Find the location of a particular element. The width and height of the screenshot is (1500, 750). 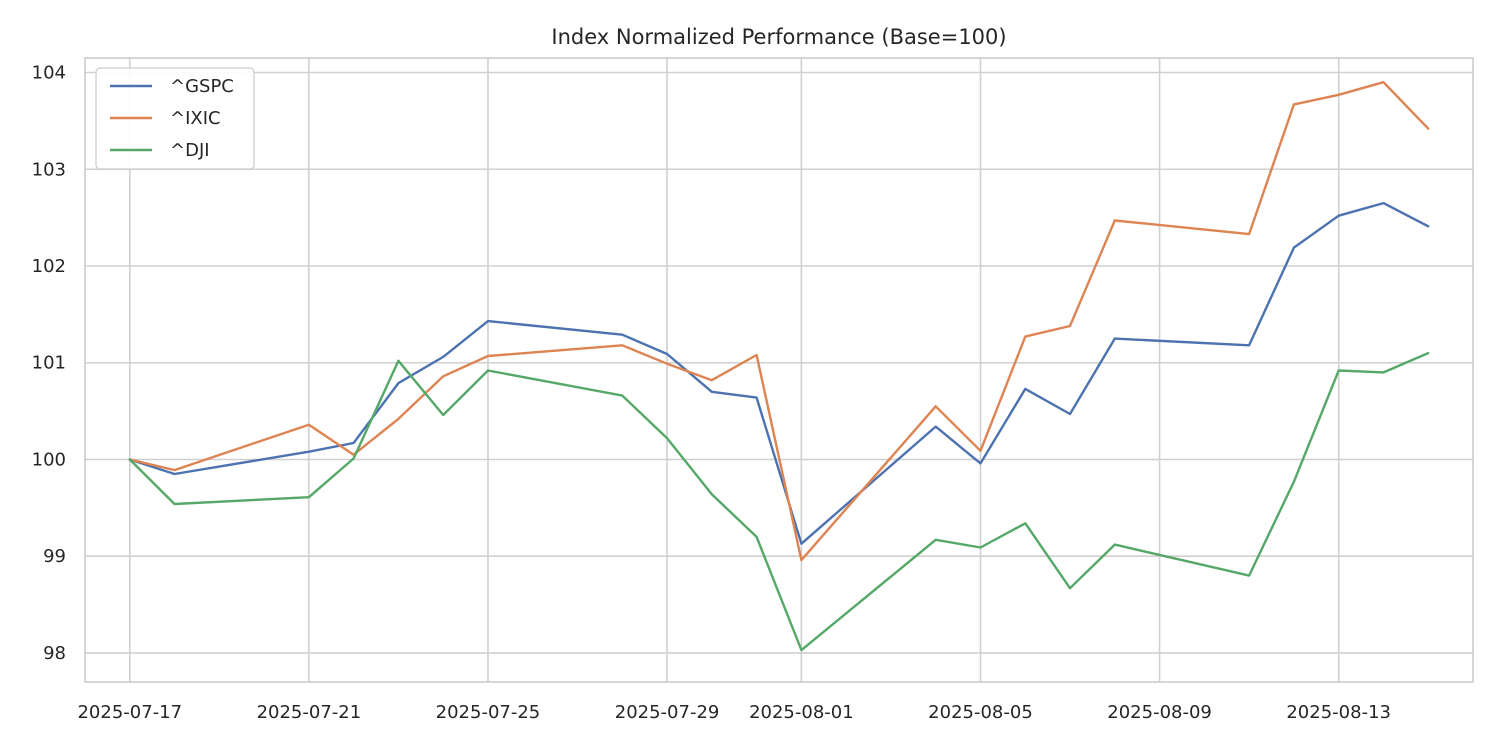

legend-label: ^GSPC is located at coordinates (202, 86).